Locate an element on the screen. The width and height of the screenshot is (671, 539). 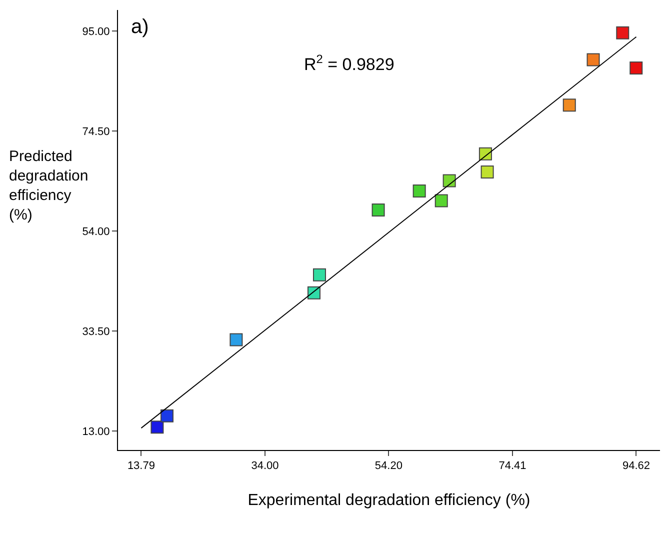
x-tick-label: 94.62 is located at coordinates (636, 466).